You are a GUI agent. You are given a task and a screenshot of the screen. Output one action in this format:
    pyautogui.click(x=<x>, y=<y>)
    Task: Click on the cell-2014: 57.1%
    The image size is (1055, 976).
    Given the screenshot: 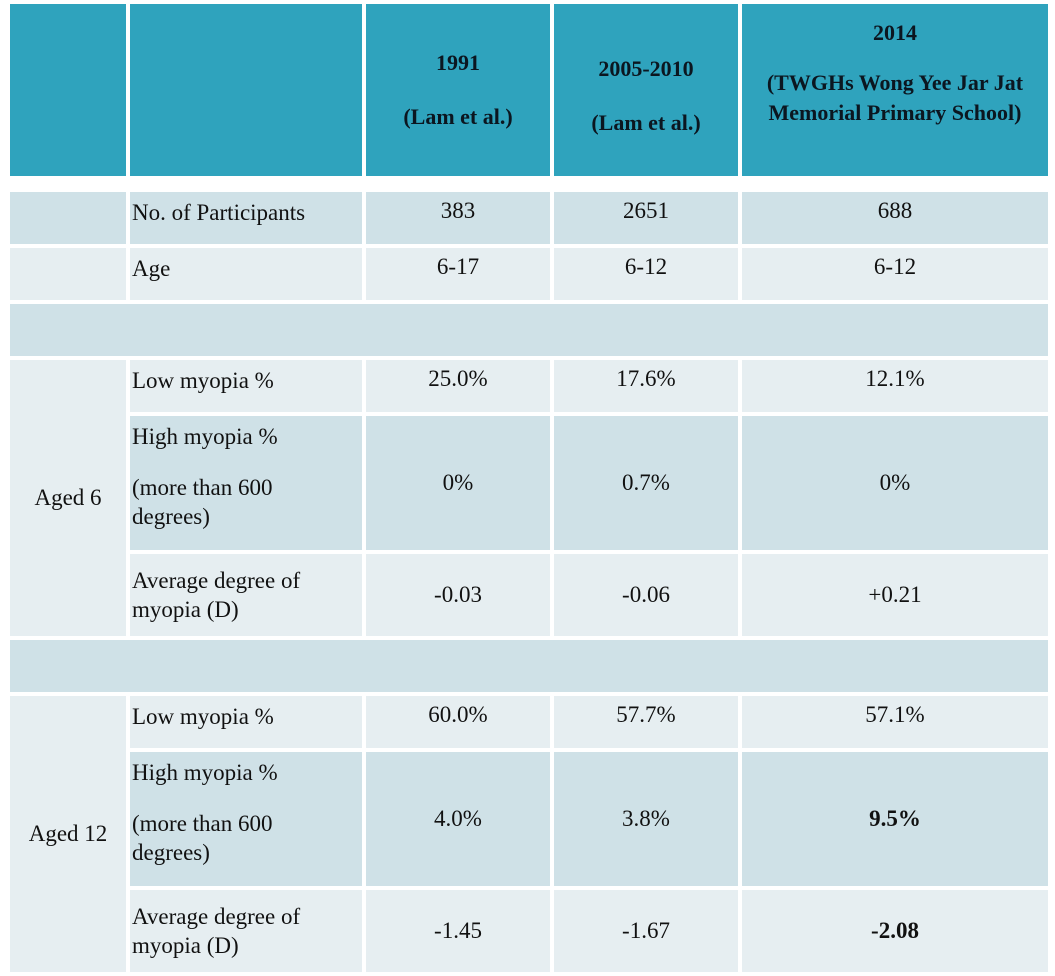 What is the action you would take?
    pyautogui.click(x=895, y=722)
    